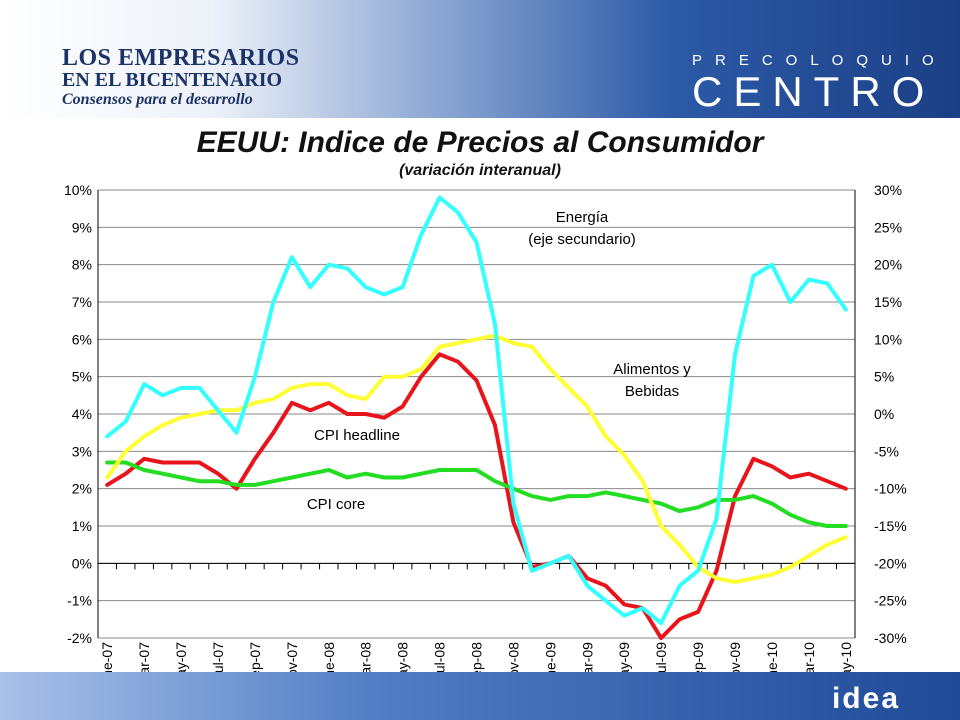 The height and width of the screenshot is (720, 960). Describe the element at coordinates (890, 638) in the screenshot. I see `y2-tick-label: -30%` at that location.